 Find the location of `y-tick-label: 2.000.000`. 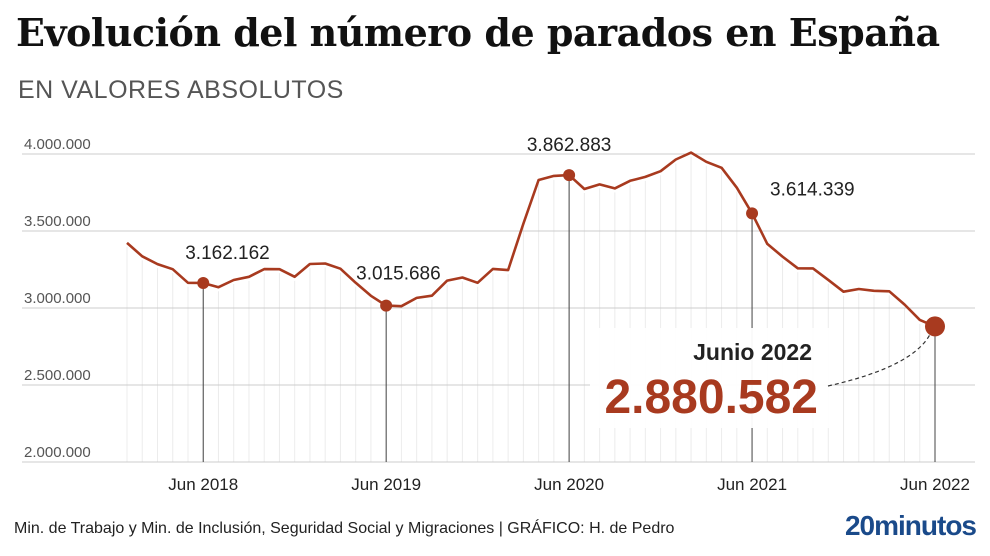

y-tick-label: 2.000.000 is located at coordinates (57, 452).